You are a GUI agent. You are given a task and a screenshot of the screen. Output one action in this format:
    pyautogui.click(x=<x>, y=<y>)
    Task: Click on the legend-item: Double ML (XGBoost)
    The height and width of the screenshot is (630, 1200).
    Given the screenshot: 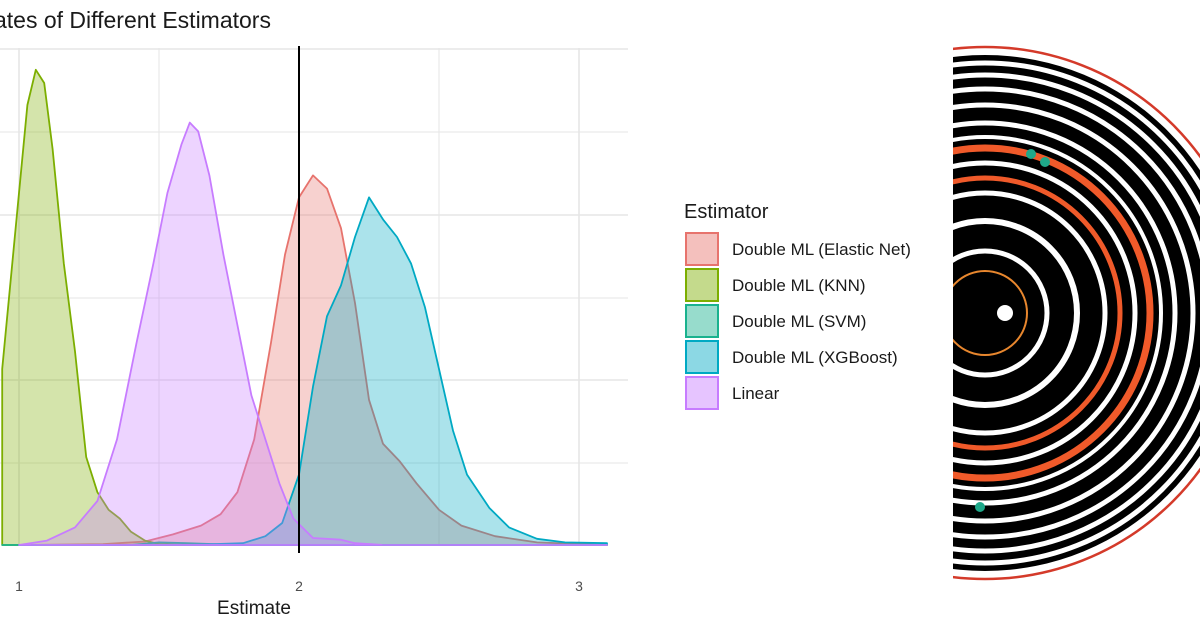 What is the action you would take?
    pyautogui.click(x=791, y=357)
    